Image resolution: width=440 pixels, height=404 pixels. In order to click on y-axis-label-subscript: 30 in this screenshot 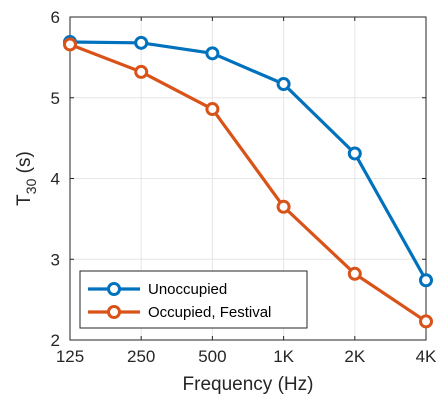, I will do `click(31, 186)`.